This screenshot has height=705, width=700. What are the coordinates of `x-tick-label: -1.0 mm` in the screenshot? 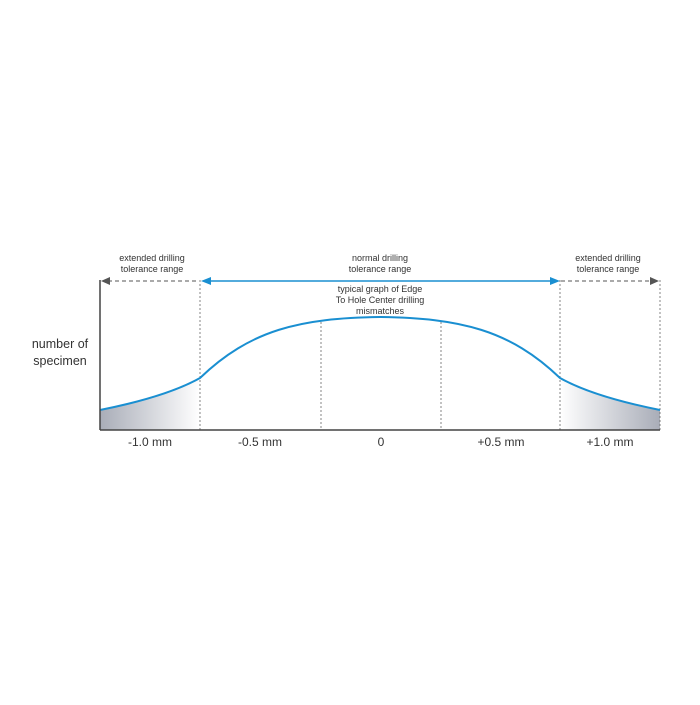 It's located at (150, 442).